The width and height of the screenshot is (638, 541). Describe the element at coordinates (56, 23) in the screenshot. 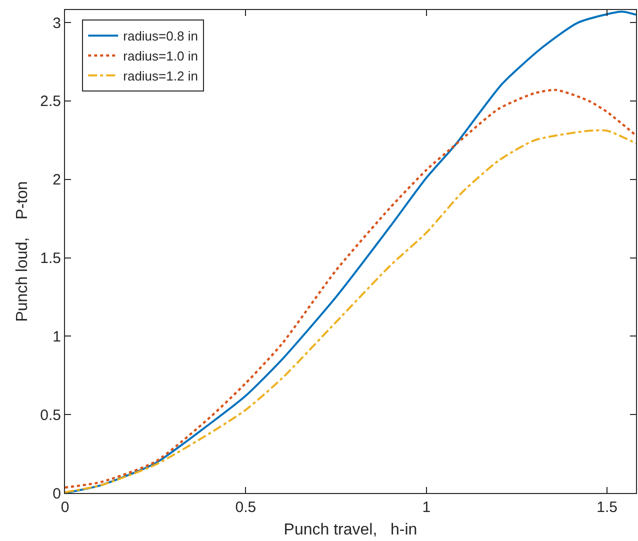

I see `y-tick-label: 3` at that location.